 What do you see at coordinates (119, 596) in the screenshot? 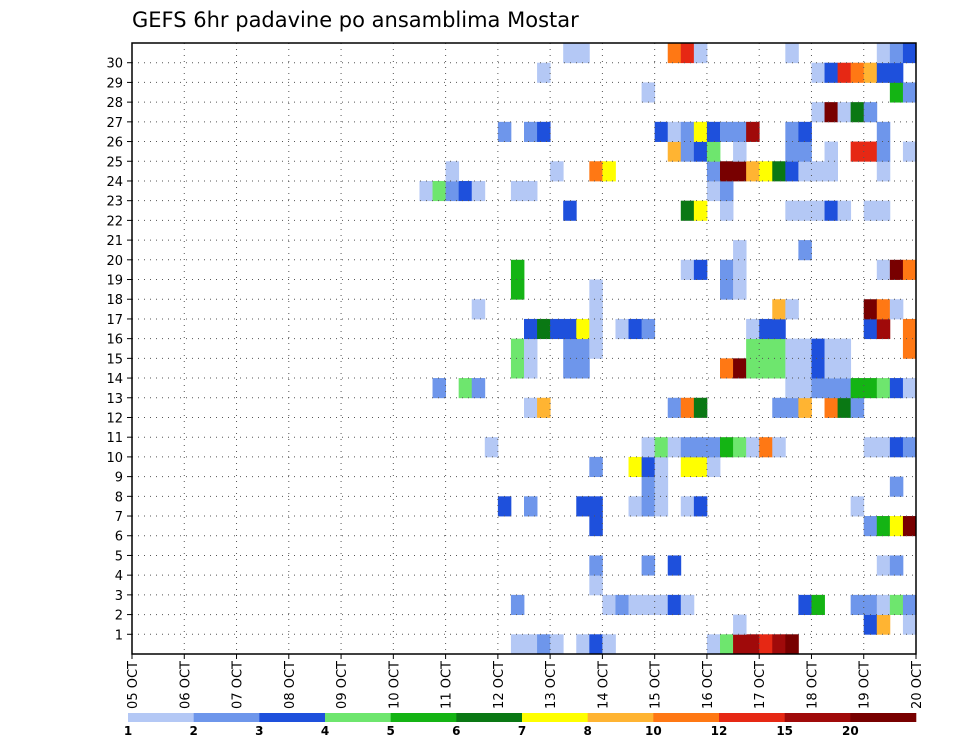
I see `y-tick-label: 3` at bounding box center [119, 596].